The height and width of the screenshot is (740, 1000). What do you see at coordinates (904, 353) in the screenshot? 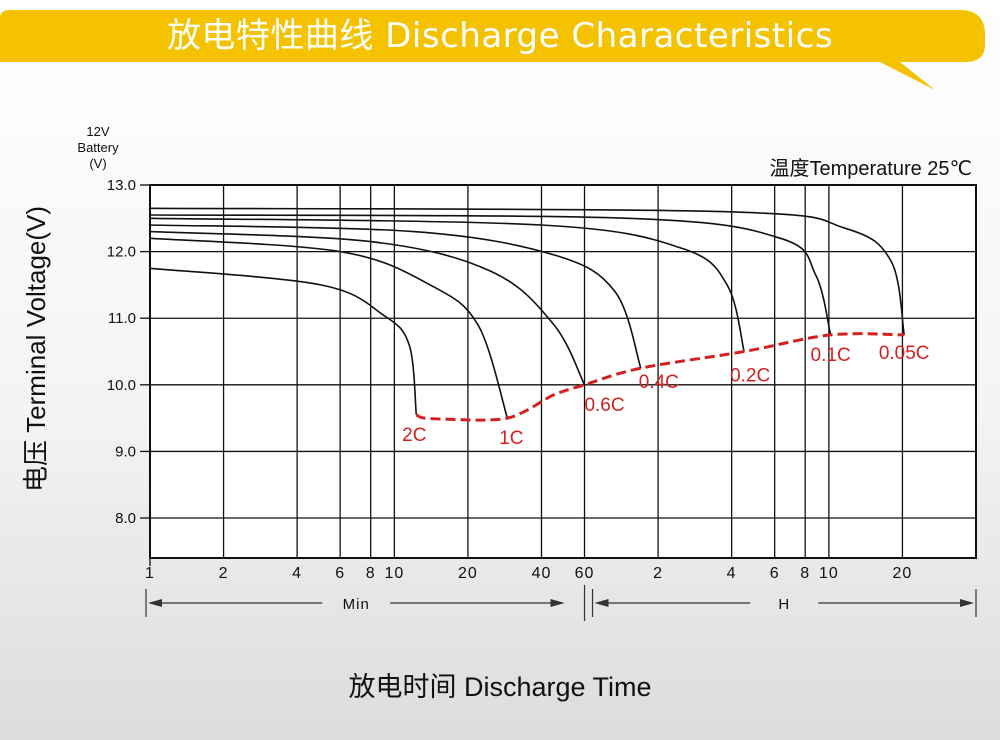
I see `rate-label-0-05C: 0.05C` at bounding box center [904, 353].